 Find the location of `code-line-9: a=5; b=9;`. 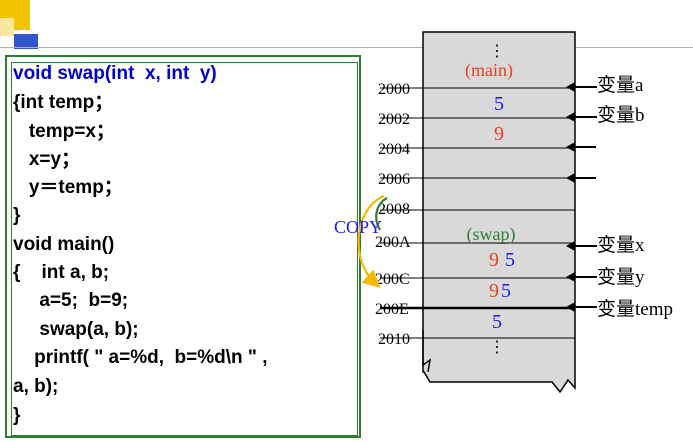

code-line-9: a=5; b=9; is located at coordinates (71, 300).